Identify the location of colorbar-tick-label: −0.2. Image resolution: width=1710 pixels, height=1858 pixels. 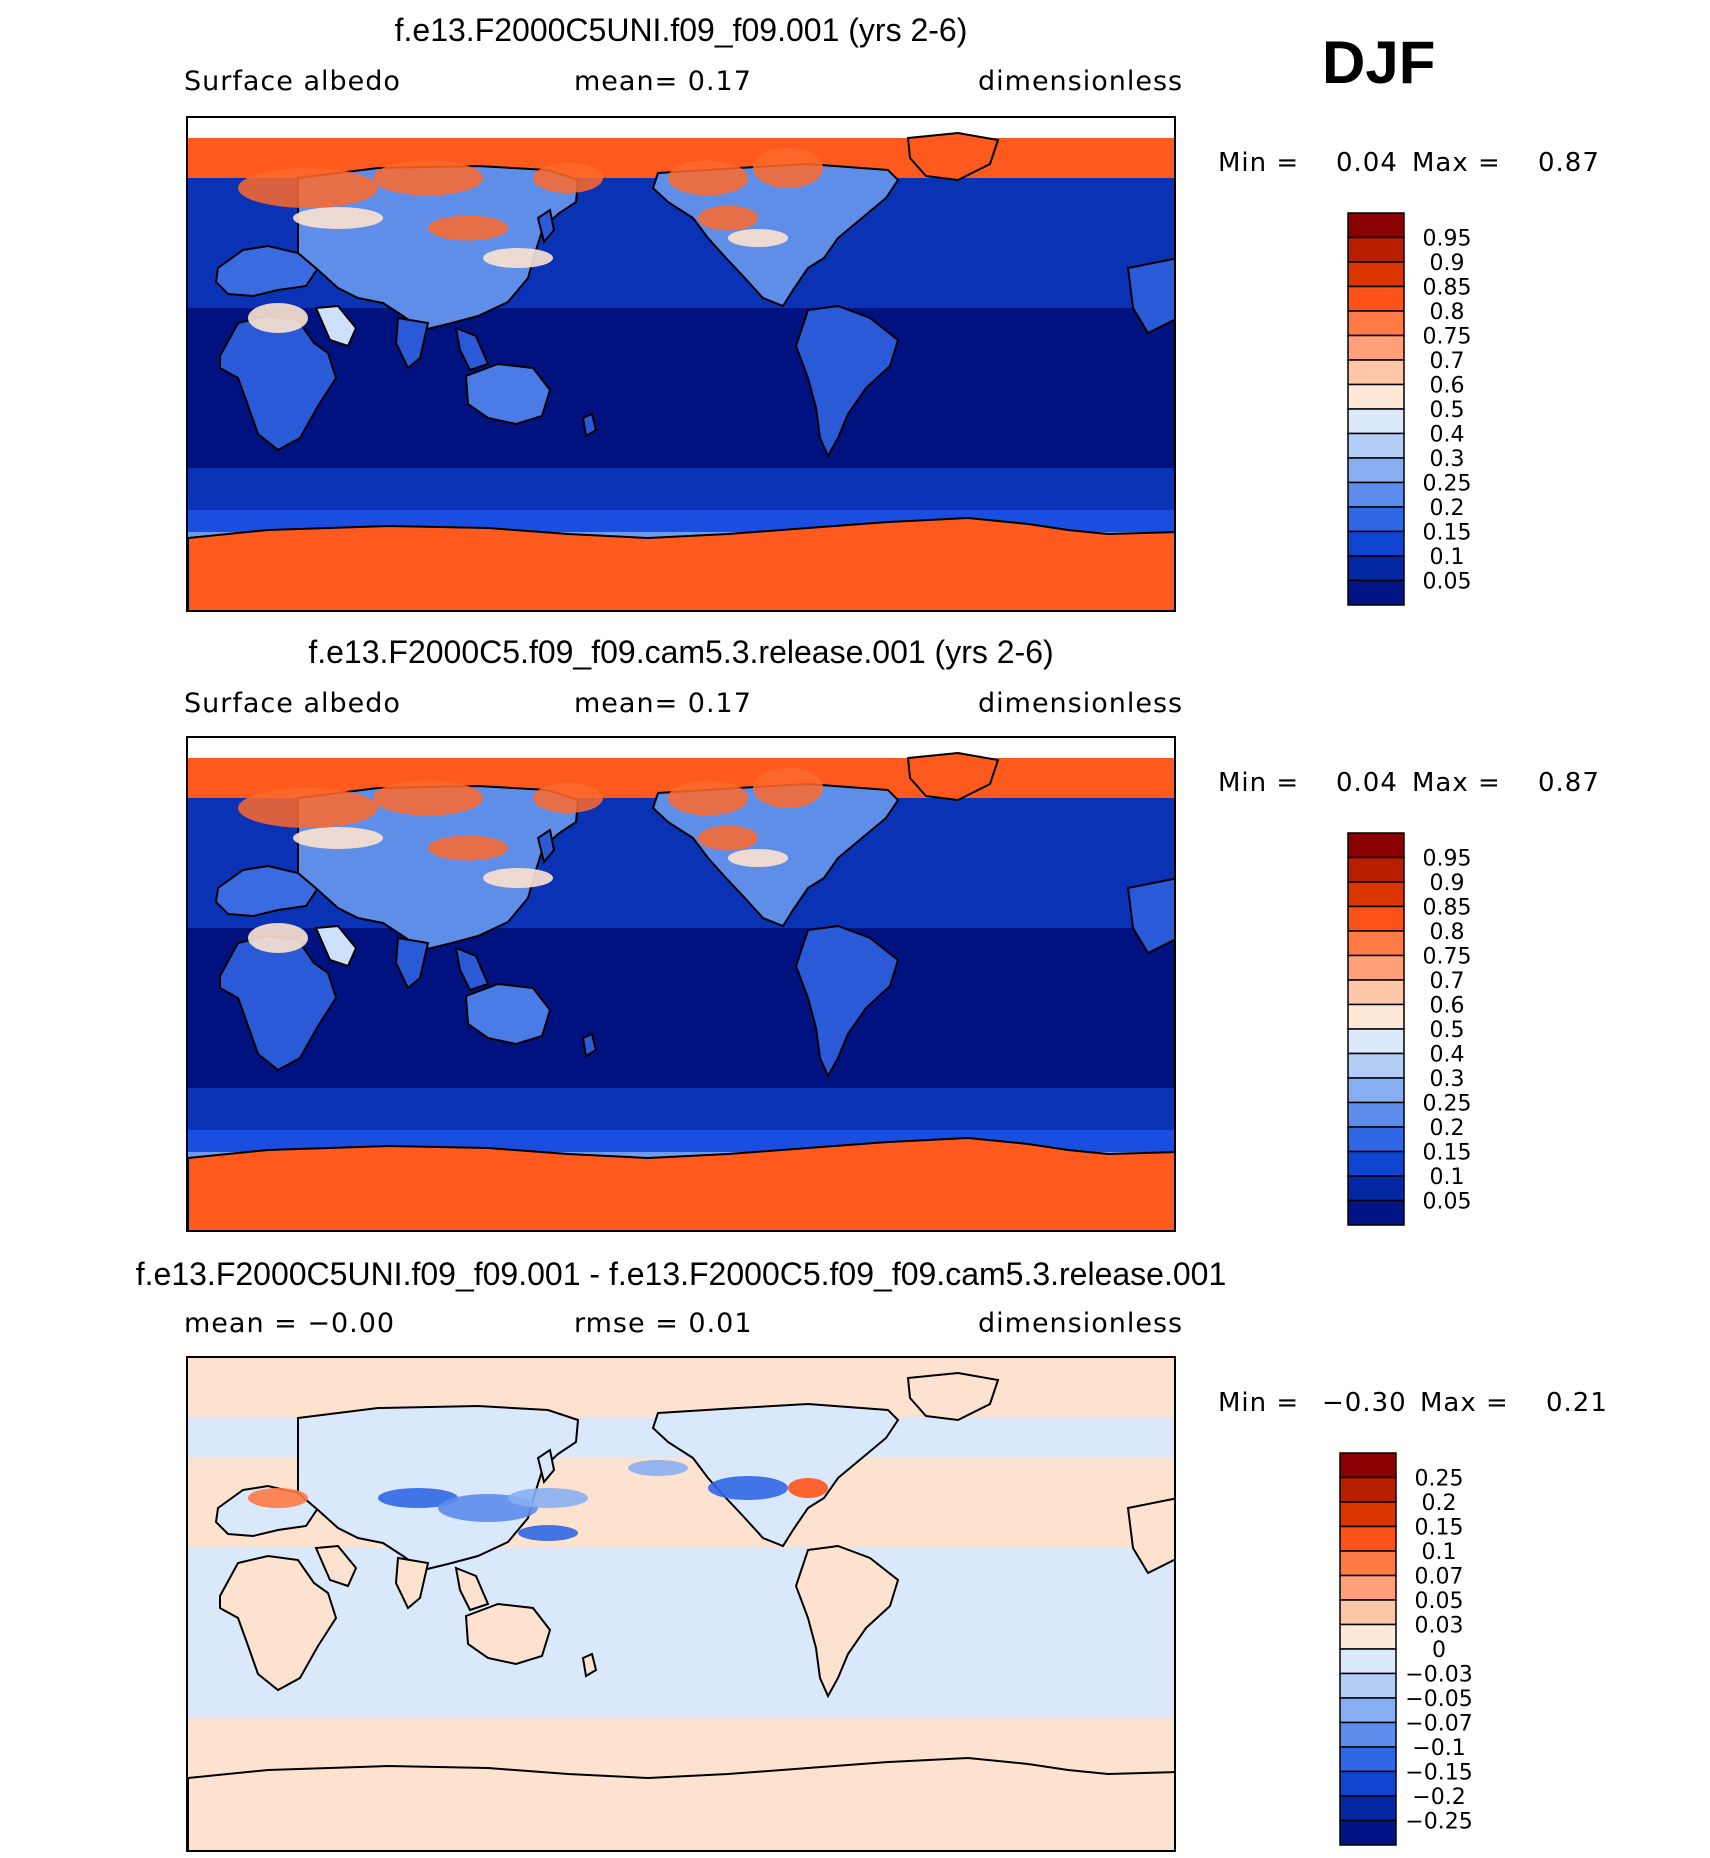
(1438, 1797).